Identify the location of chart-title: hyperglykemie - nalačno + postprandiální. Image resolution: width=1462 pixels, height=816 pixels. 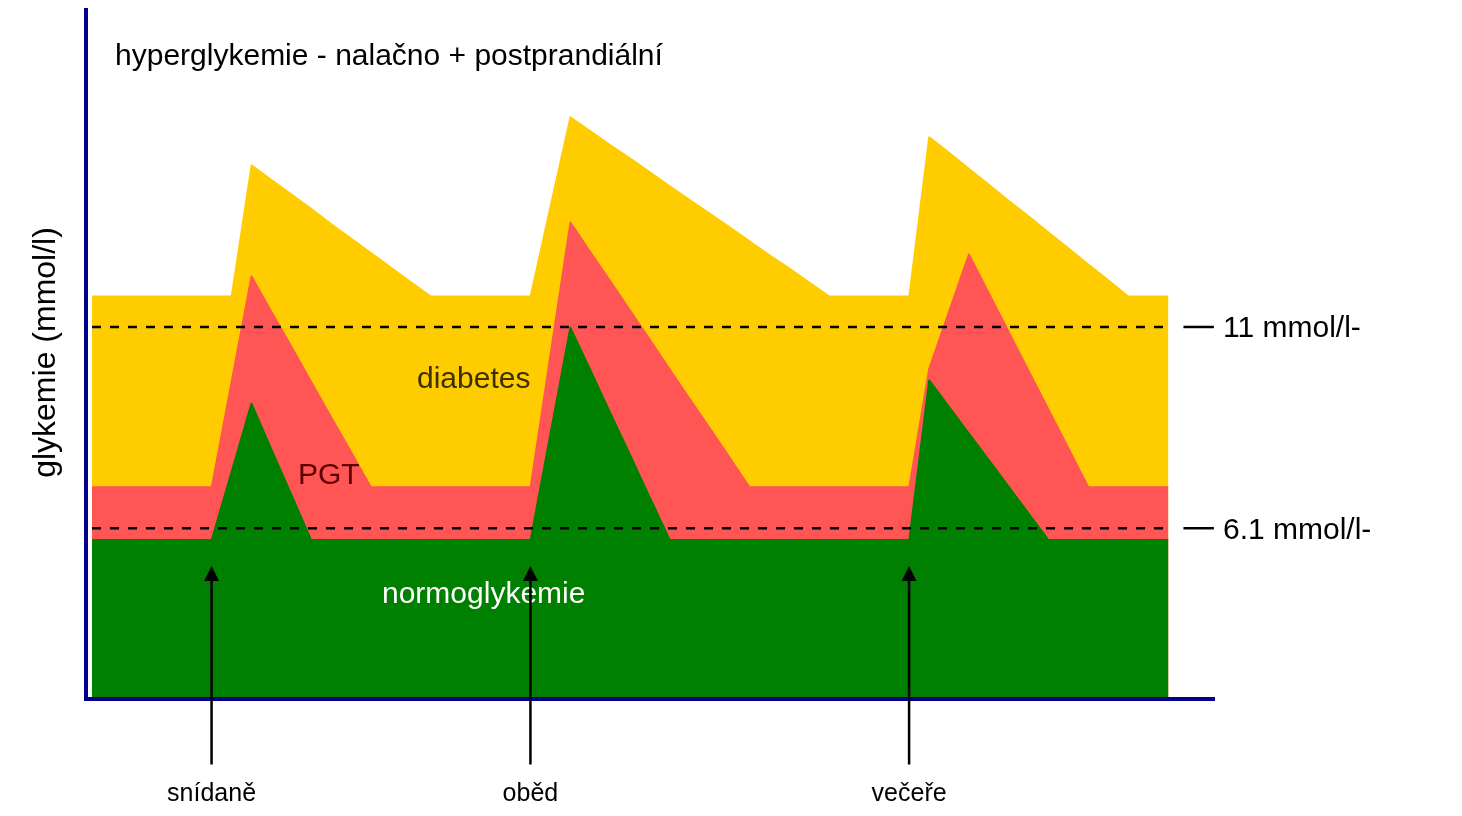
(389, 55).